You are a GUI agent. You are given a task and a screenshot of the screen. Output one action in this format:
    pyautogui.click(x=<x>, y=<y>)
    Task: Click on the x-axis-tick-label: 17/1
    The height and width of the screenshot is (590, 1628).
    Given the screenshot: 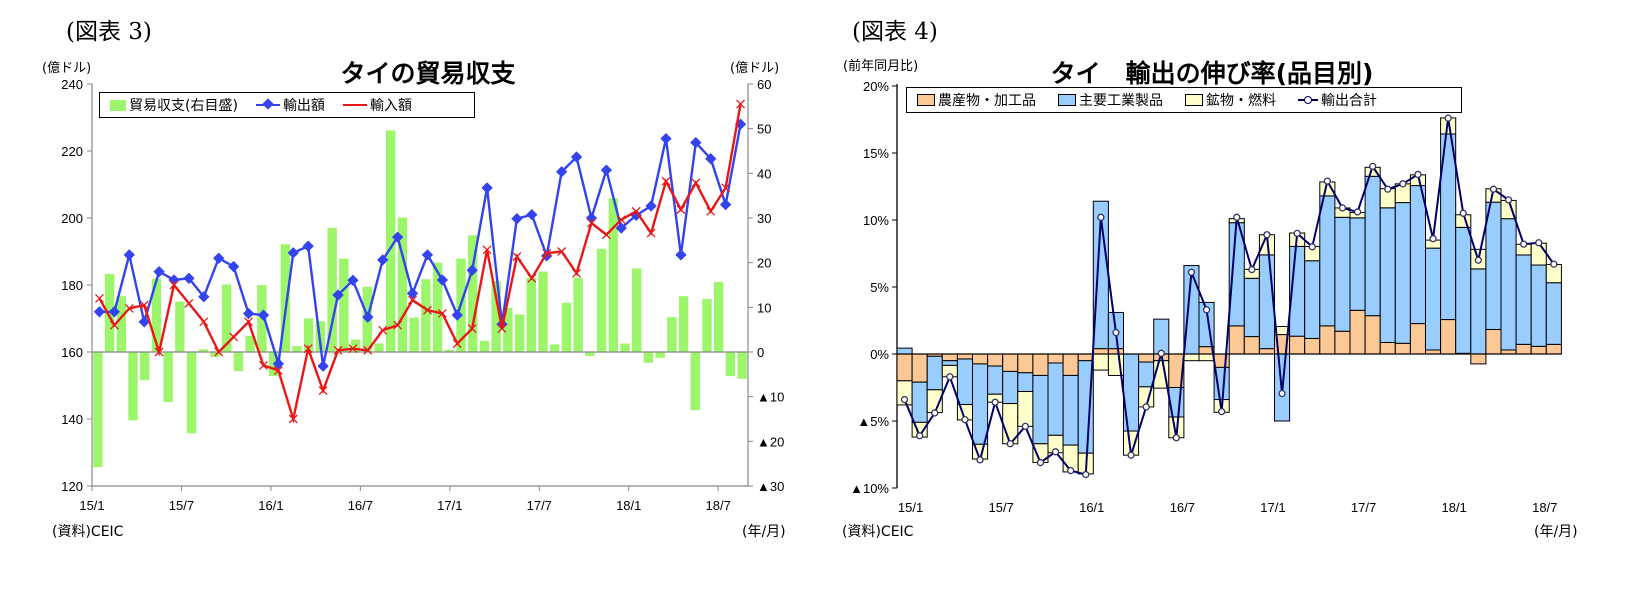 What is the action you would take?
    pyautogui.click(x=1272, y=507)
    